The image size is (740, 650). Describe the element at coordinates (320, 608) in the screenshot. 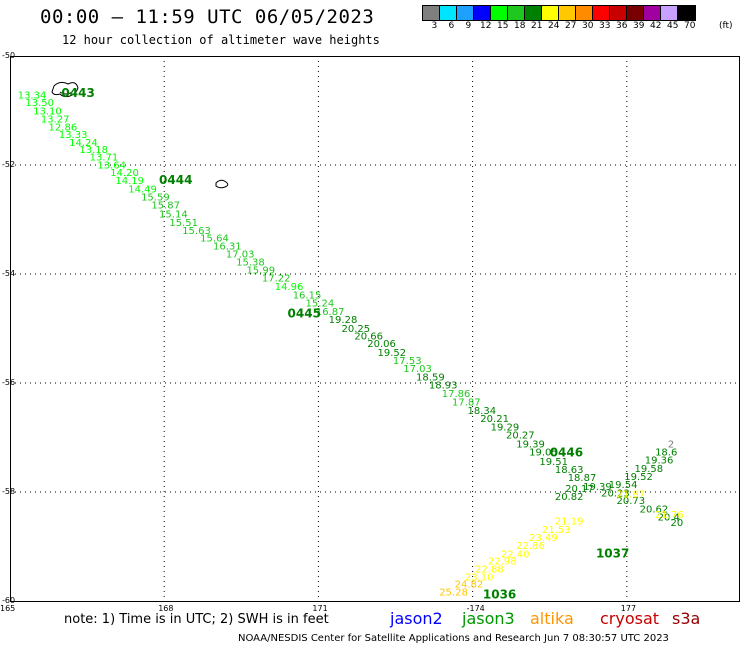

I see `longitude-label: 171` at that location.